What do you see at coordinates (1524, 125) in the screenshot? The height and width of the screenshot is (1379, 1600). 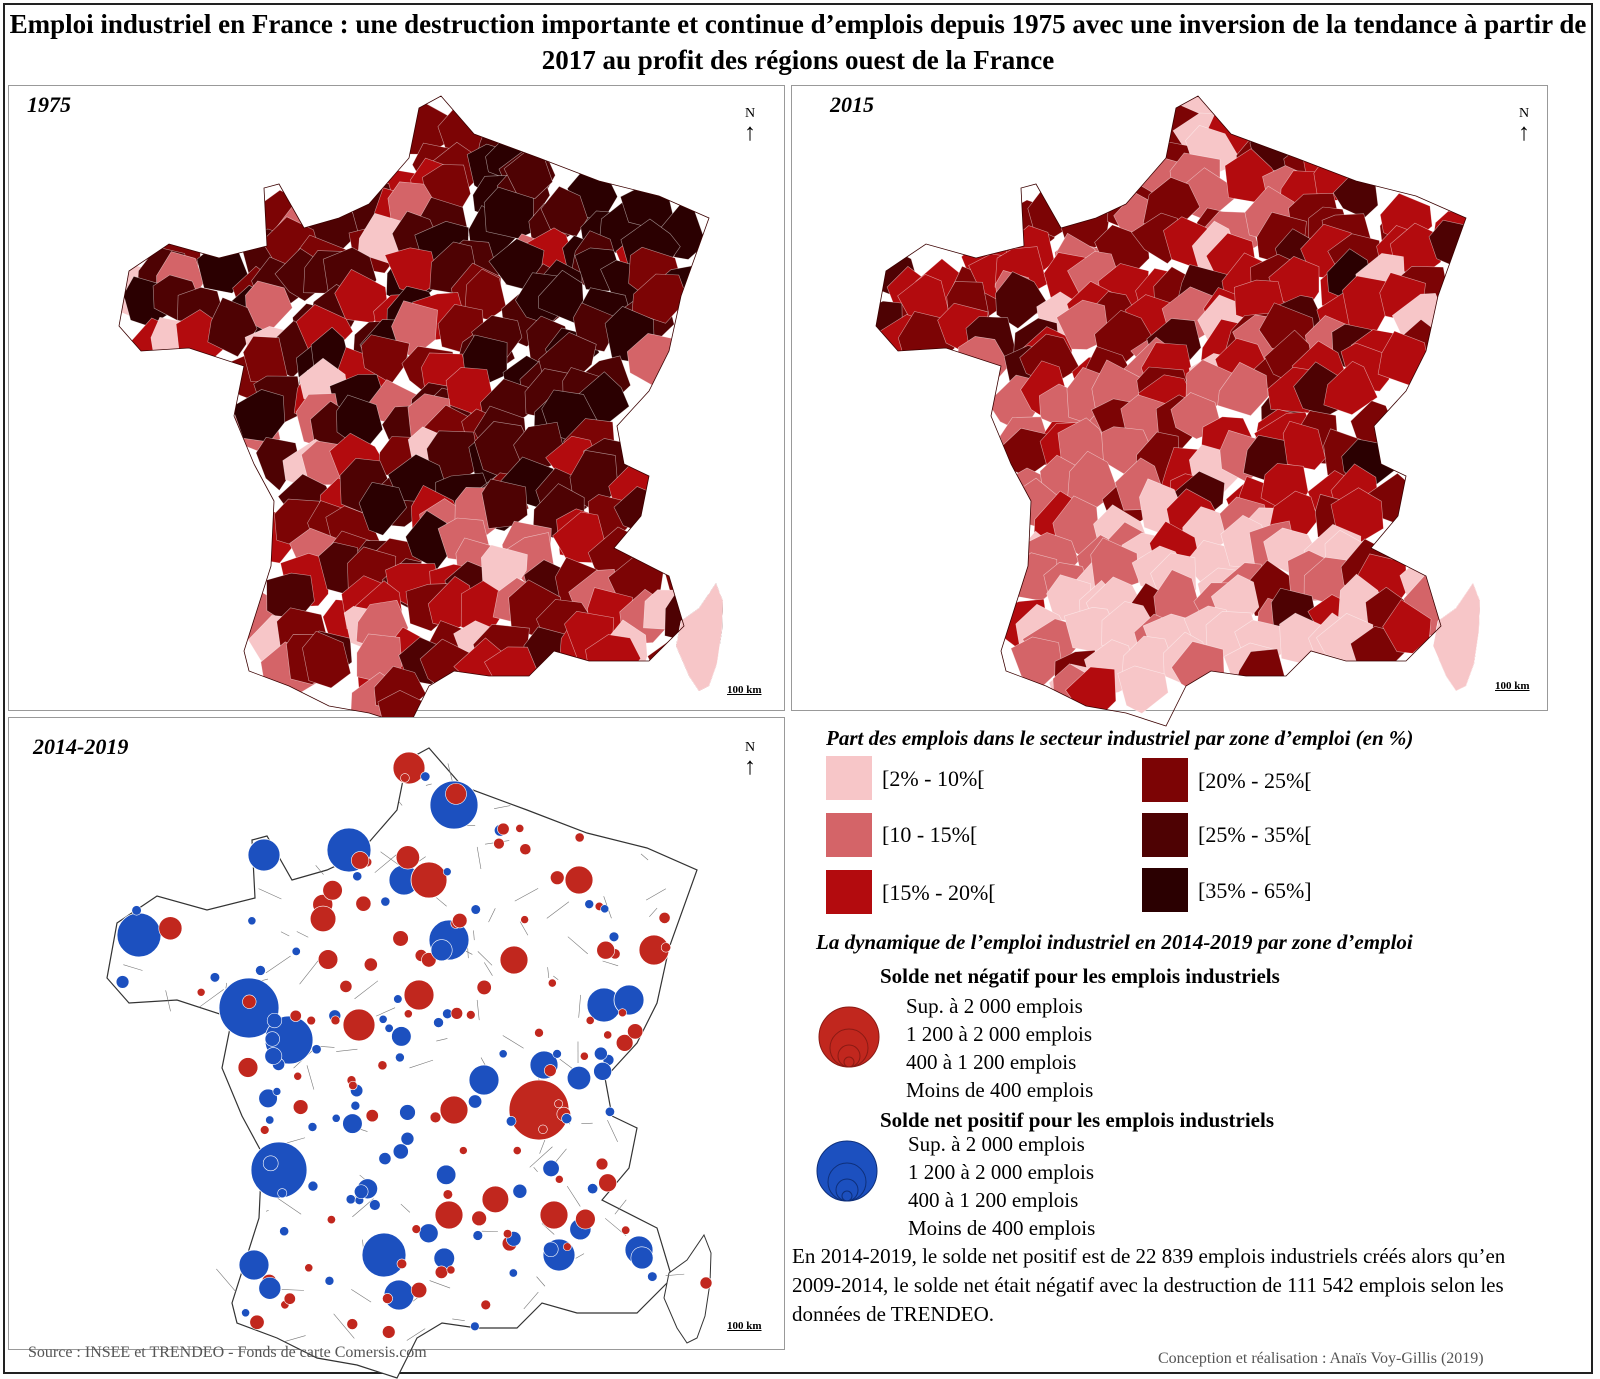 I see `north-arrow: N ↑` at bounding box center [1524, 125].